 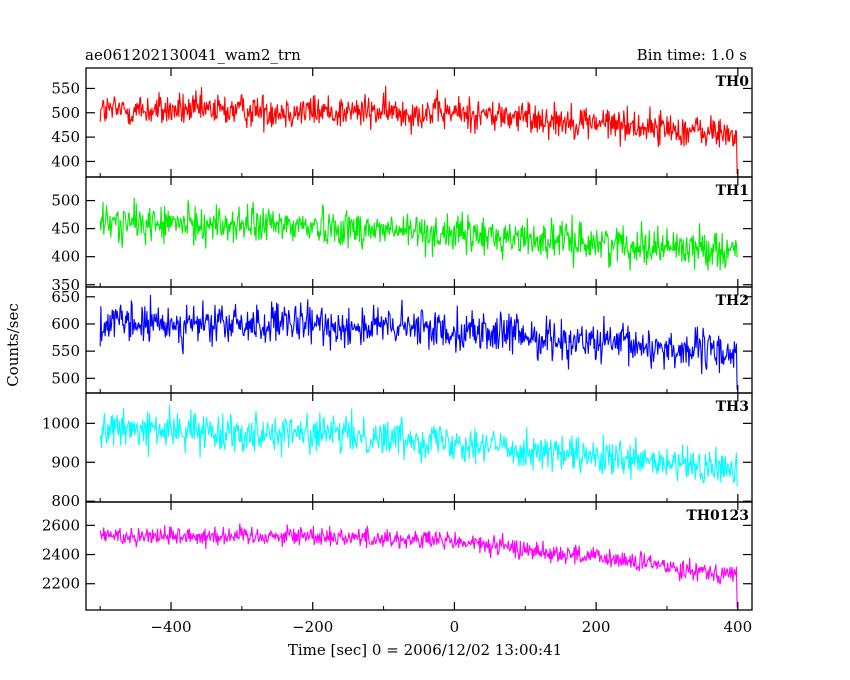 I want to click on y-tick-label: 2600, so click(x=61, y=525).